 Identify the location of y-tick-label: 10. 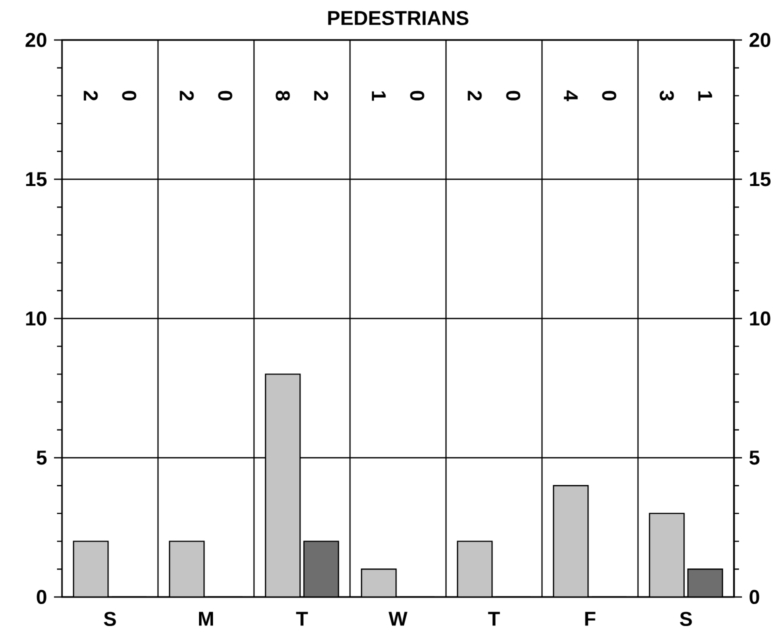
(36, 318).